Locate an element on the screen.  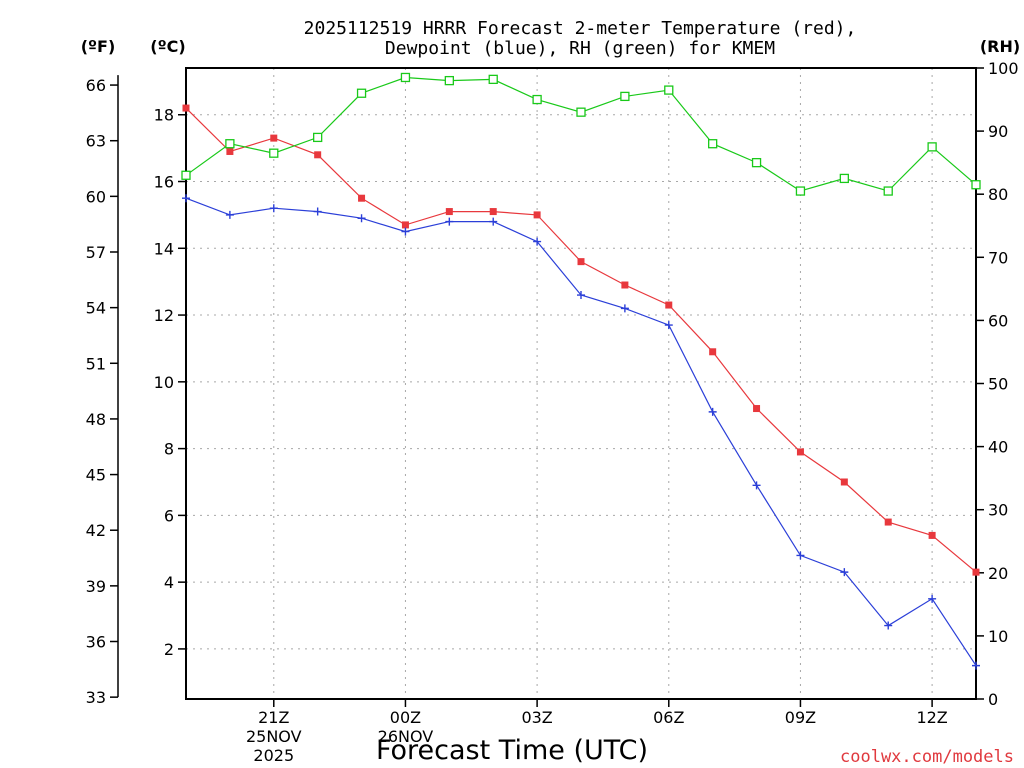
rh-tick-label: 70 is located at coordinates (998, 257).